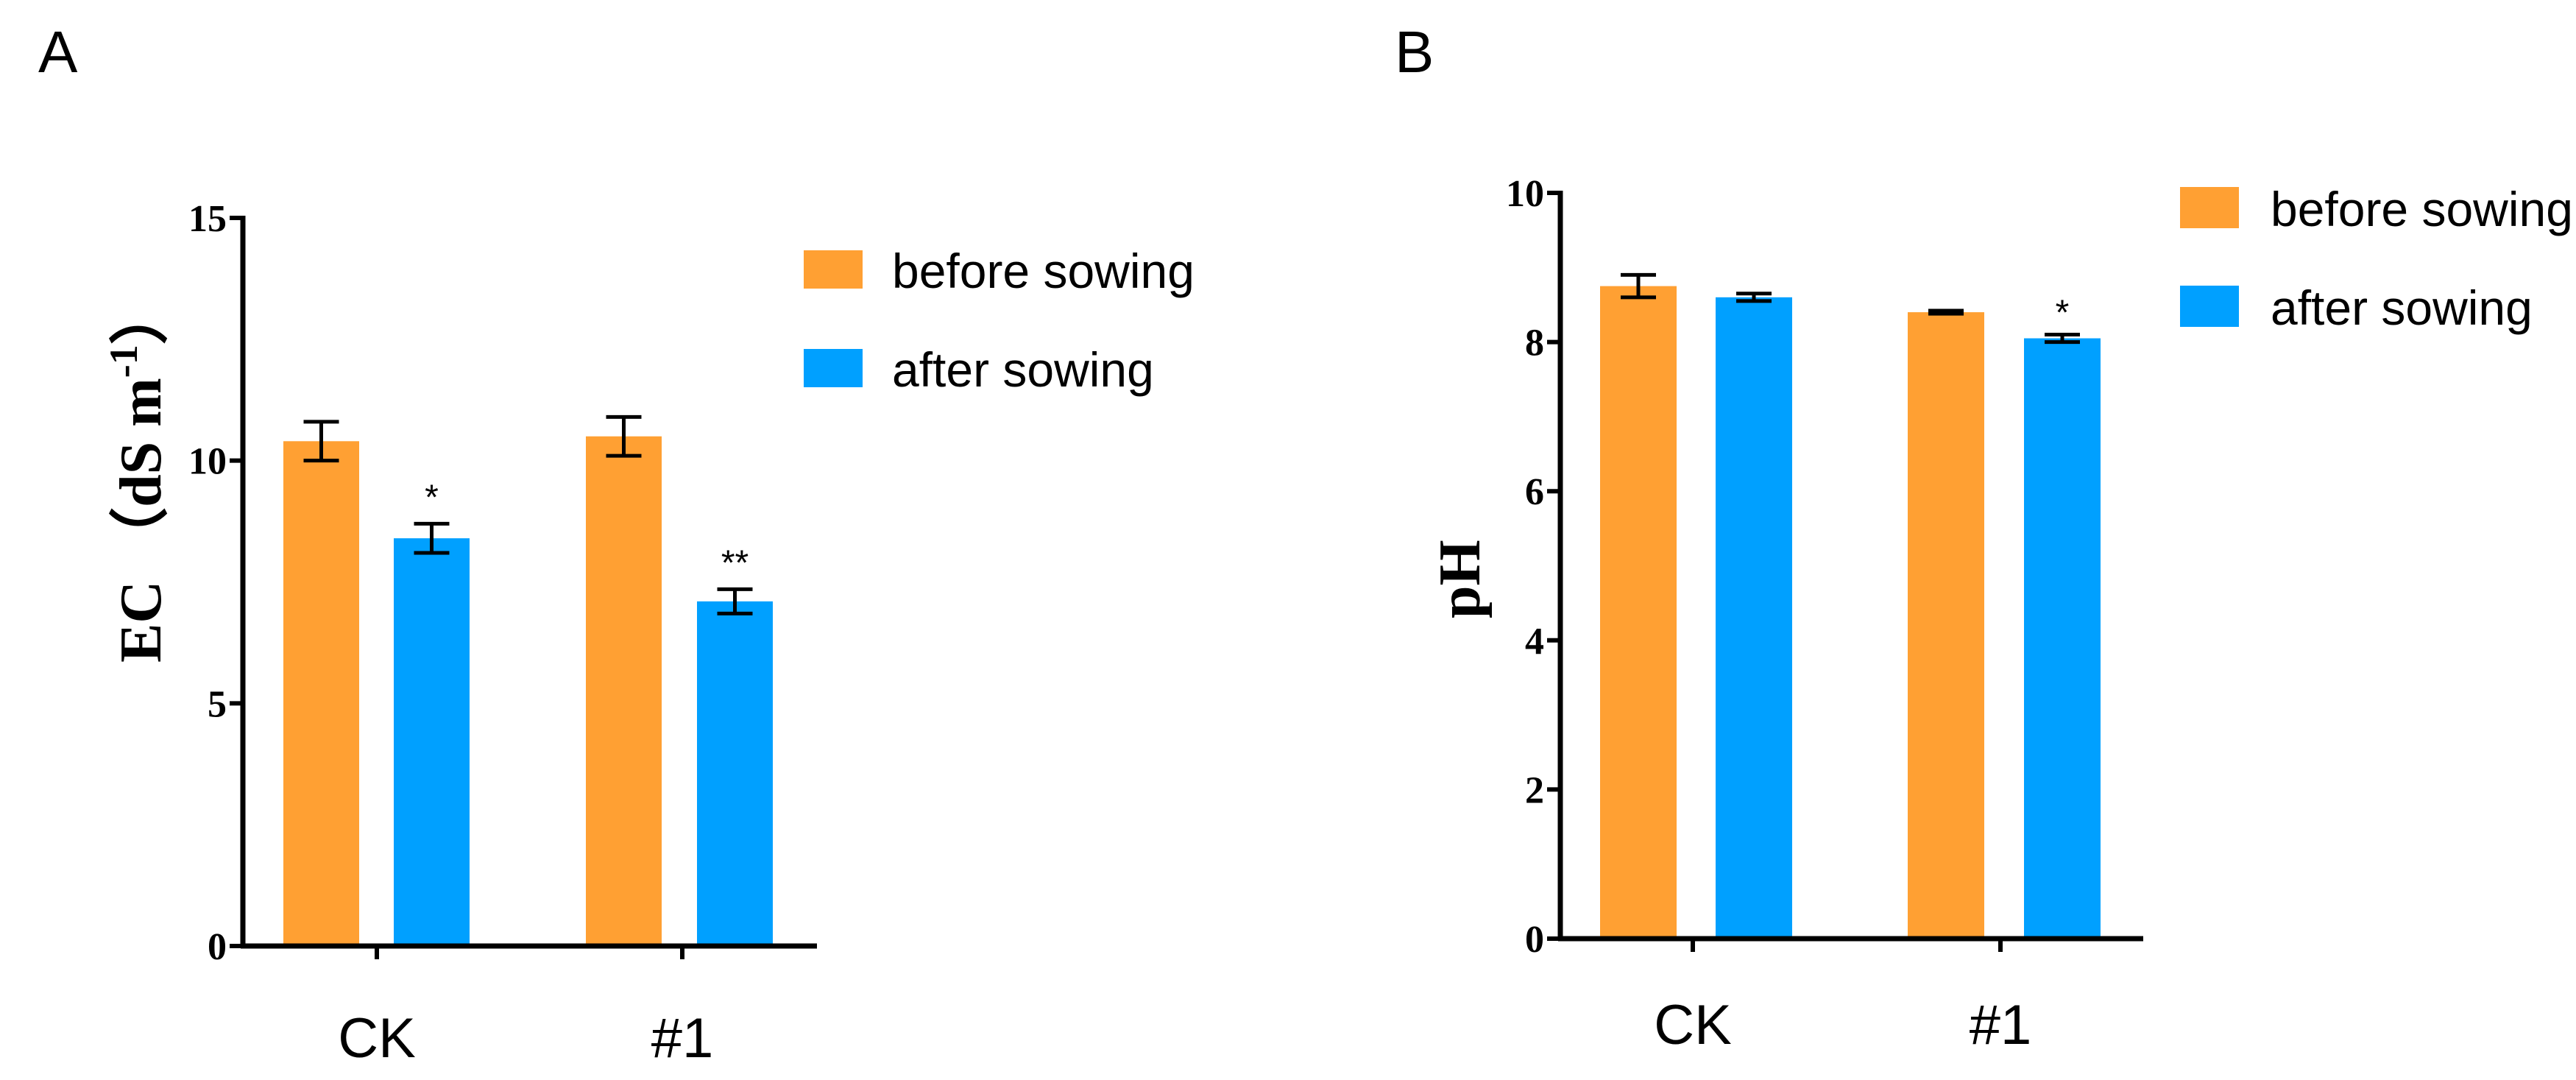  What do you see at coordinates (207, 219) in the screenshot?
I see `y-tick-label-15-a: 15` at bounding box center [207, 219].